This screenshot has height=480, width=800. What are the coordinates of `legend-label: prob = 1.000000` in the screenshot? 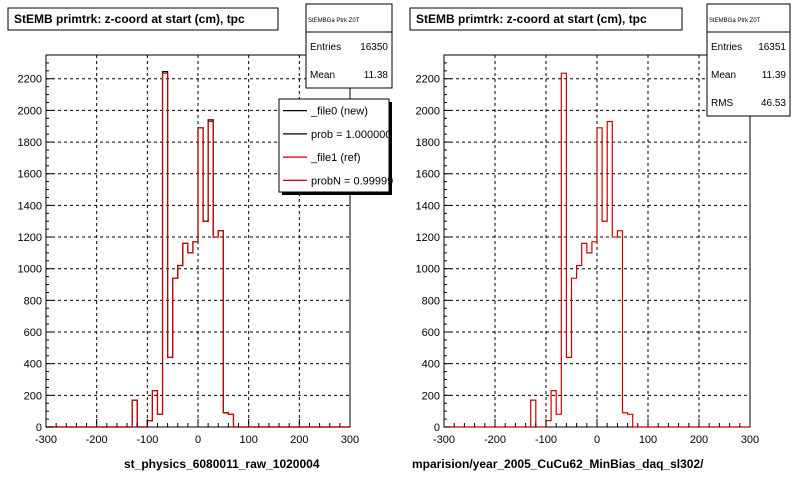 It's located at (351, 135).